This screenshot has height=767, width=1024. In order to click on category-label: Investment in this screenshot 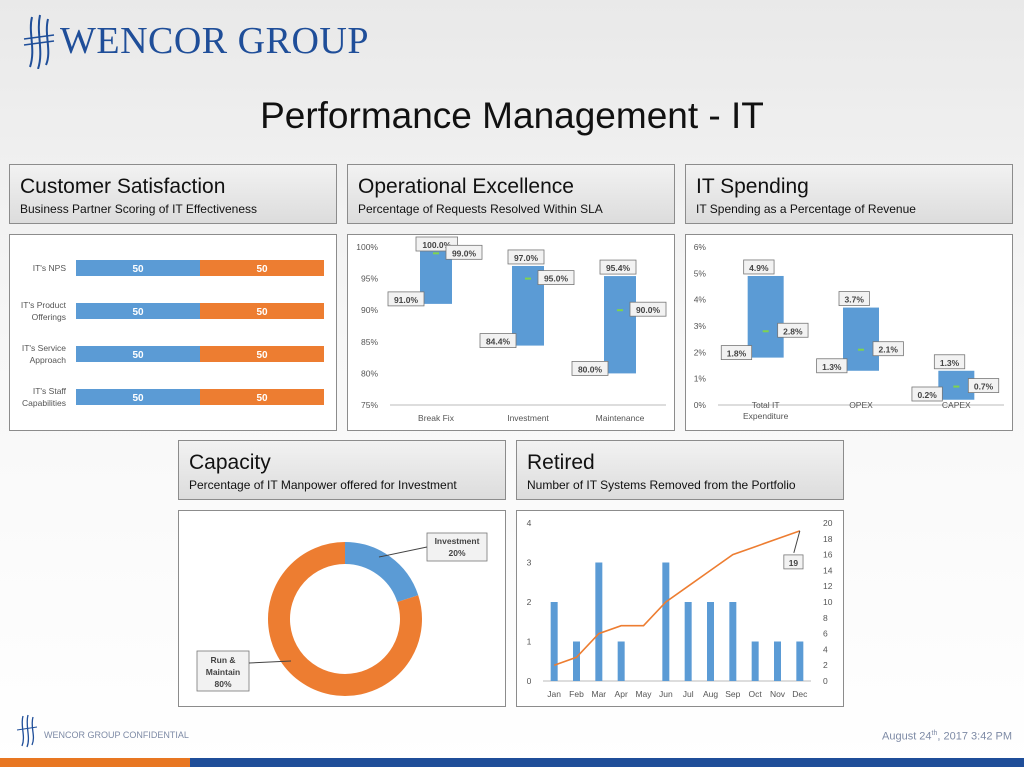, I will do `click(528, 418)`.